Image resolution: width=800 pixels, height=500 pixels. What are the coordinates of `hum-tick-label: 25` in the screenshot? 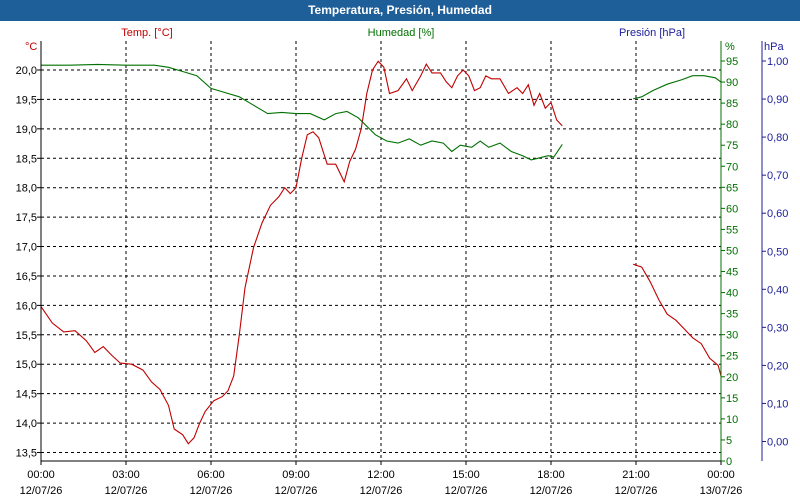 It's located at (732, 357).